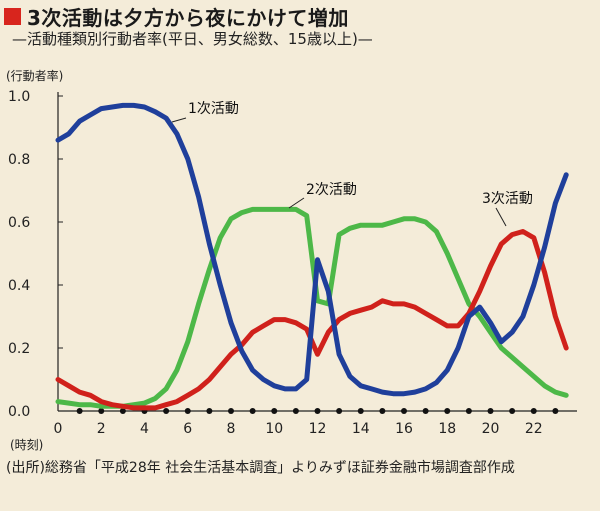  Describe the element at coordinates (318, 429) in the screenshot. I see `x-tick-label: 12` at that location.